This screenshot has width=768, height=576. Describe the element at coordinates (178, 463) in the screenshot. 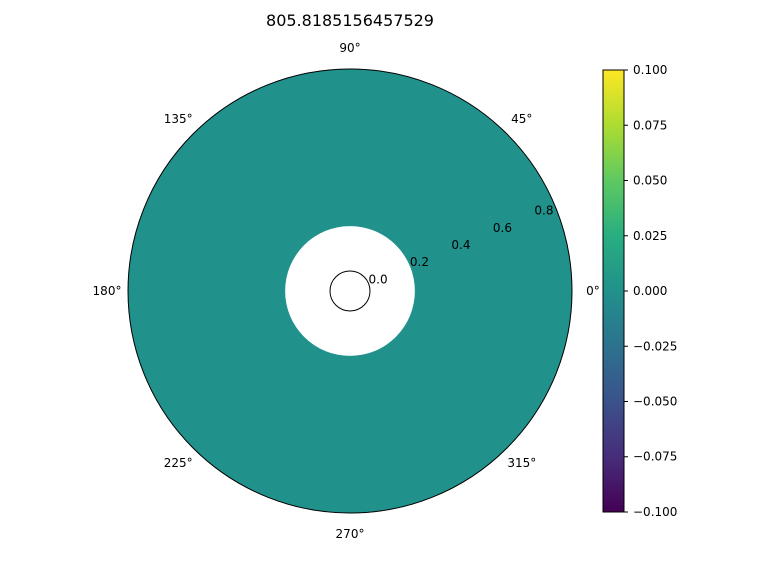

I see `theta-tick-label: 225°` at that location.